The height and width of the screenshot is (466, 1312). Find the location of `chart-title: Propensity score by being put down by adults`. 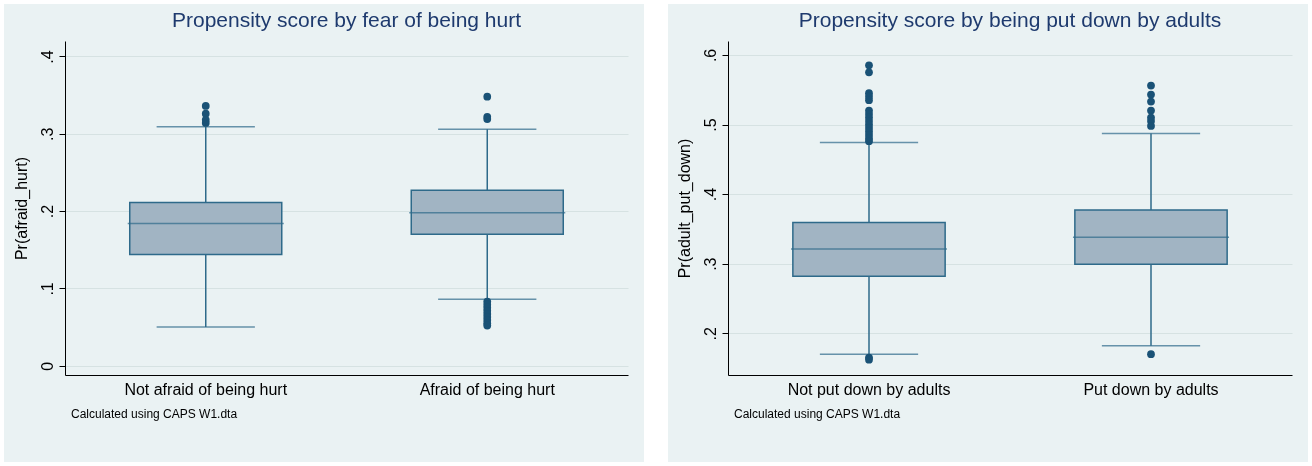

chart-title: Propensity score by being put down by adults is located at coordinates (1010, 19).